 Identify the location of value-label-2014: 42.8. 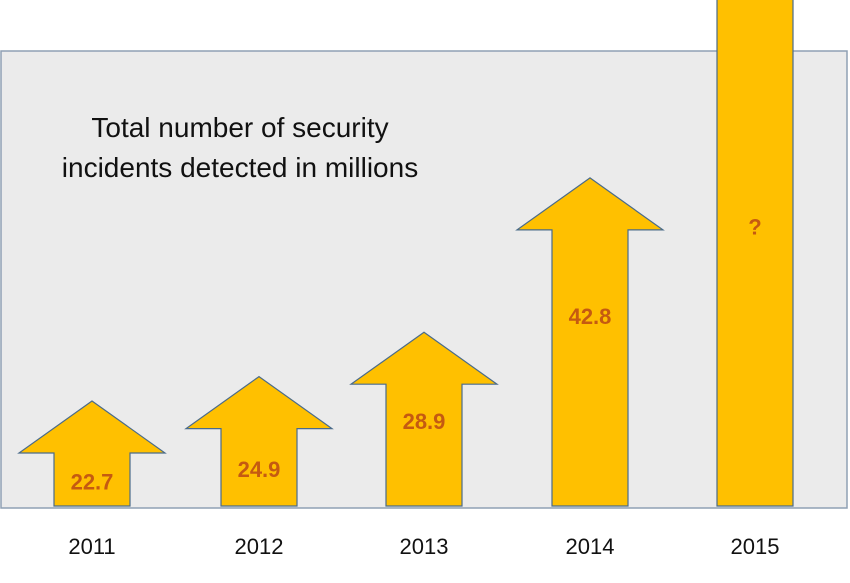
(590, 316).